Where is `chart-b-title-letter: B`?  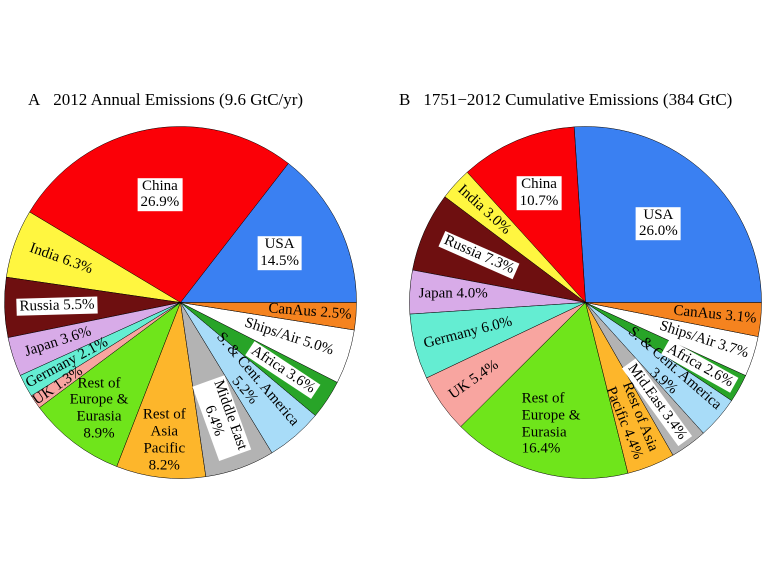 chart-b-title-letter: B is located at coordinates (405, 99).